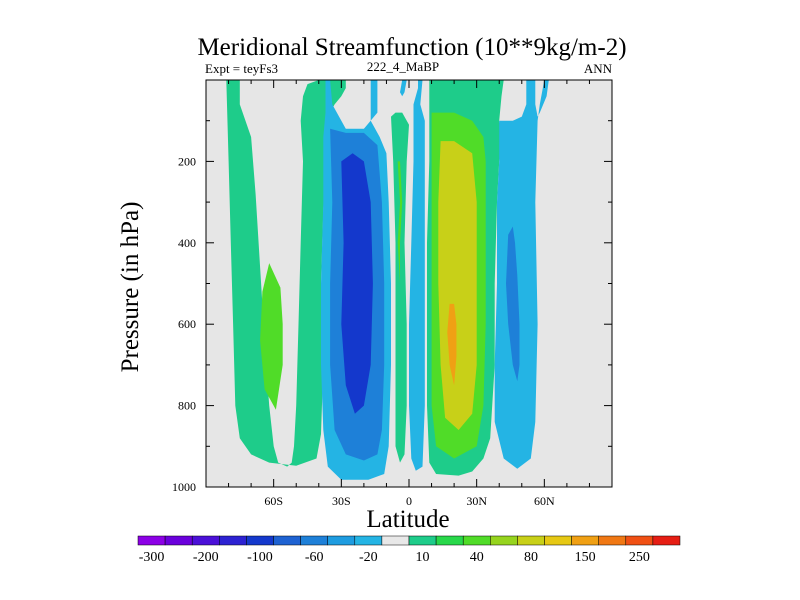 This screenshot has height=600, width=800. Describe the element at coordinates (314, 557) in the screenshot. I see `colorbar-label: -60` at that location.